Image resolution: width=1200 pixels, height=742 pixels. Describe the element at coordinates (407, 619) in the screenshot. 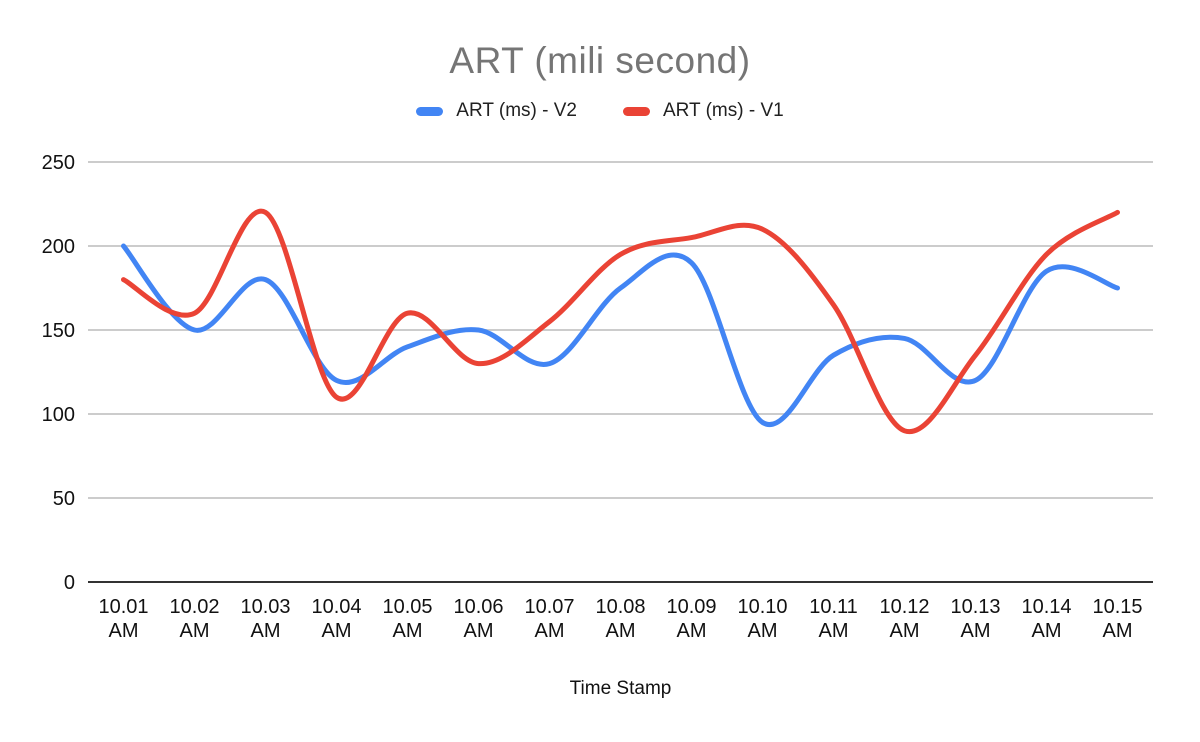

I see `x-tick-label: 10.05 AM` at that location.